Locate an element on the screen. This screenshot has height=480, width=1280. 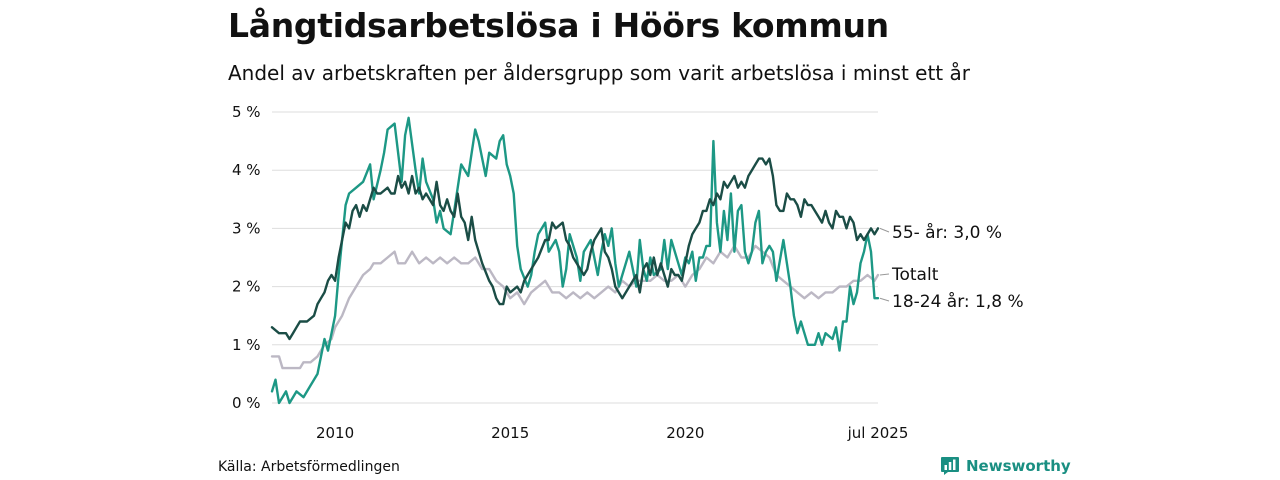
end-labels: Totalt 18-24 år: 1,8 % 55- år: 3,0 % is located at coordinates (951, 267).